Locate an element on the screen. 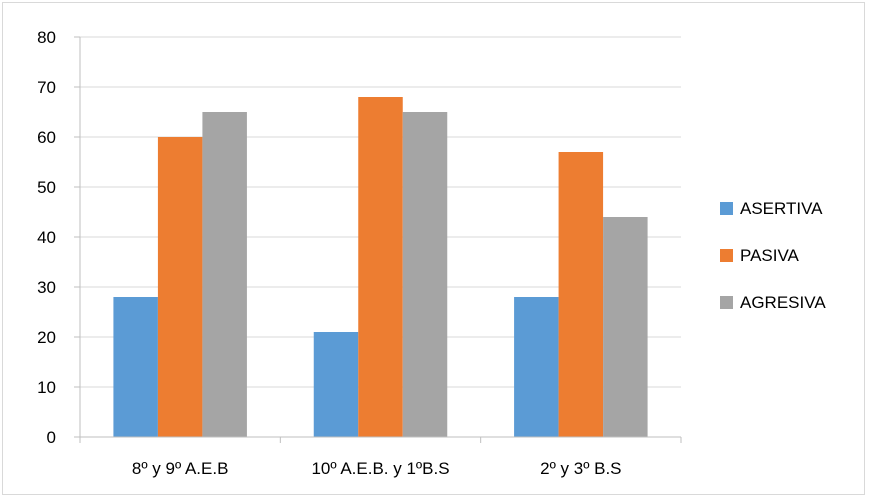 The width and height of the screenshot is (869, 499). legend-swatch-asertiva is located at coordinates (726, 208).